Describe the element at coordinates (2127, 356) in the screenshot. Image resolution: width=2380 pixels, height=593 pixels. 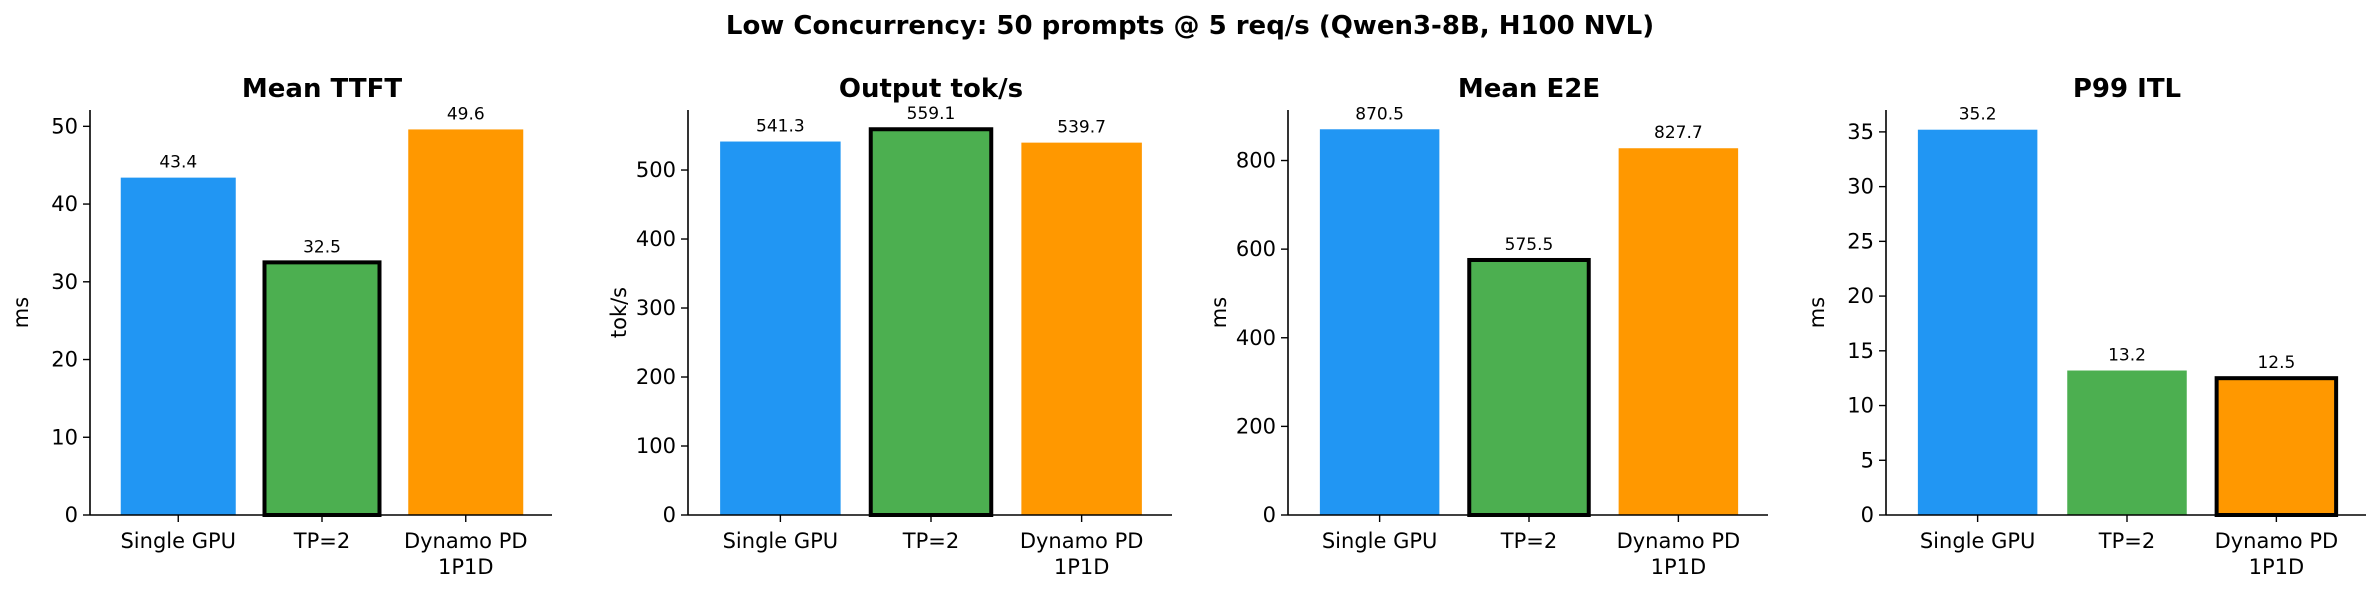
I see `value-label-4-2: 13.2` at that location.